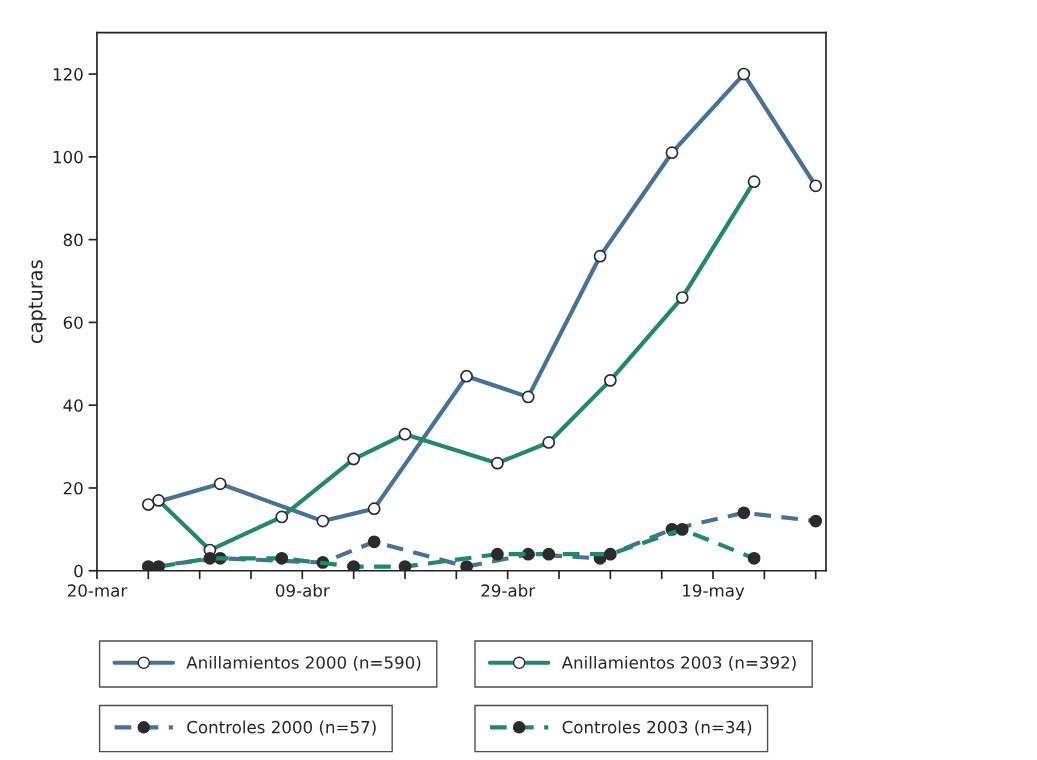 This screenshot has height=760, width=1037. Describe the element at coordinates (678, 663) in the screenshot. I see `legend-label: Anillamientos 2003 (n=392)` at that location.